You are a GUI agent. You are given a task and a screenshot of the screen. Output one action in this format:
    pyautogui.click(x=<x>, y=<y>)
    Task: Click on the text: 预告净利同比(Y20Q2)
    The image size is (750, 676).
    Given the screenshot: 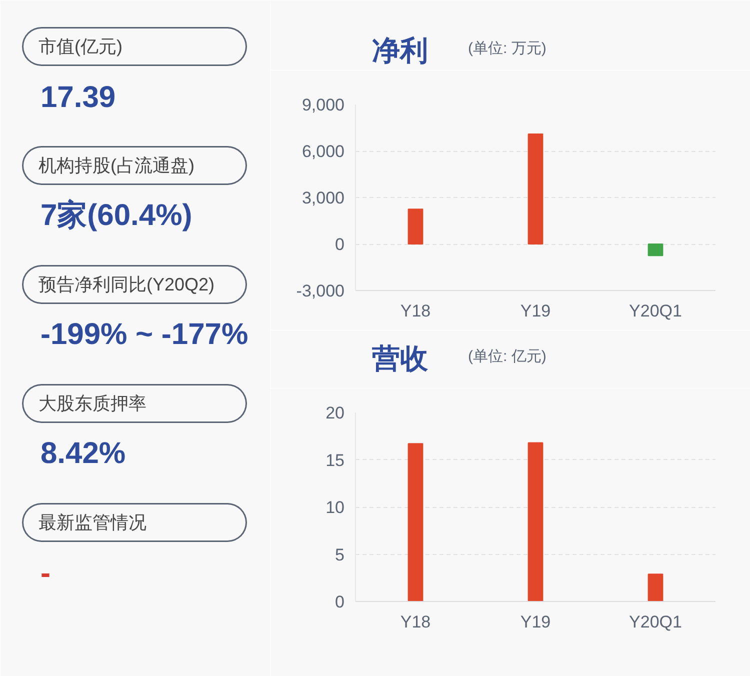 What is the action you would take?
    pyautogui.click(x=126, y=284)
    